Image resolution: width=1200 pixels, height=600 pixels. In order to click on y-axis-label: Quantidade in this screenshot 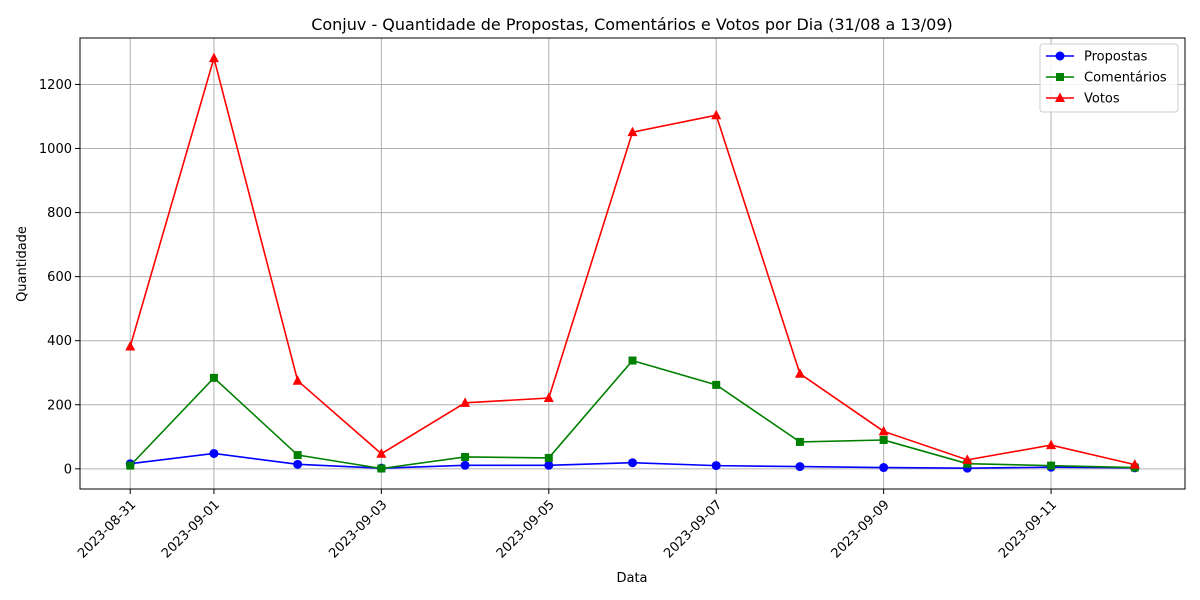, I will do `click(22, 264)`.